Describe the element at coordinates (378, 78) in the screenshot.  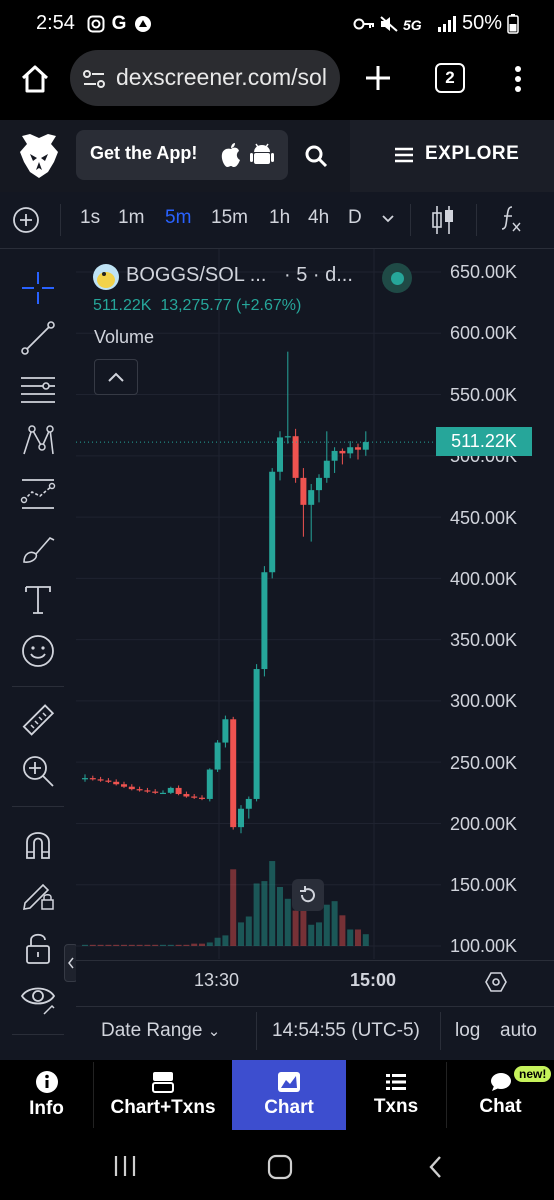
I see `new-tab-icon` at that location.